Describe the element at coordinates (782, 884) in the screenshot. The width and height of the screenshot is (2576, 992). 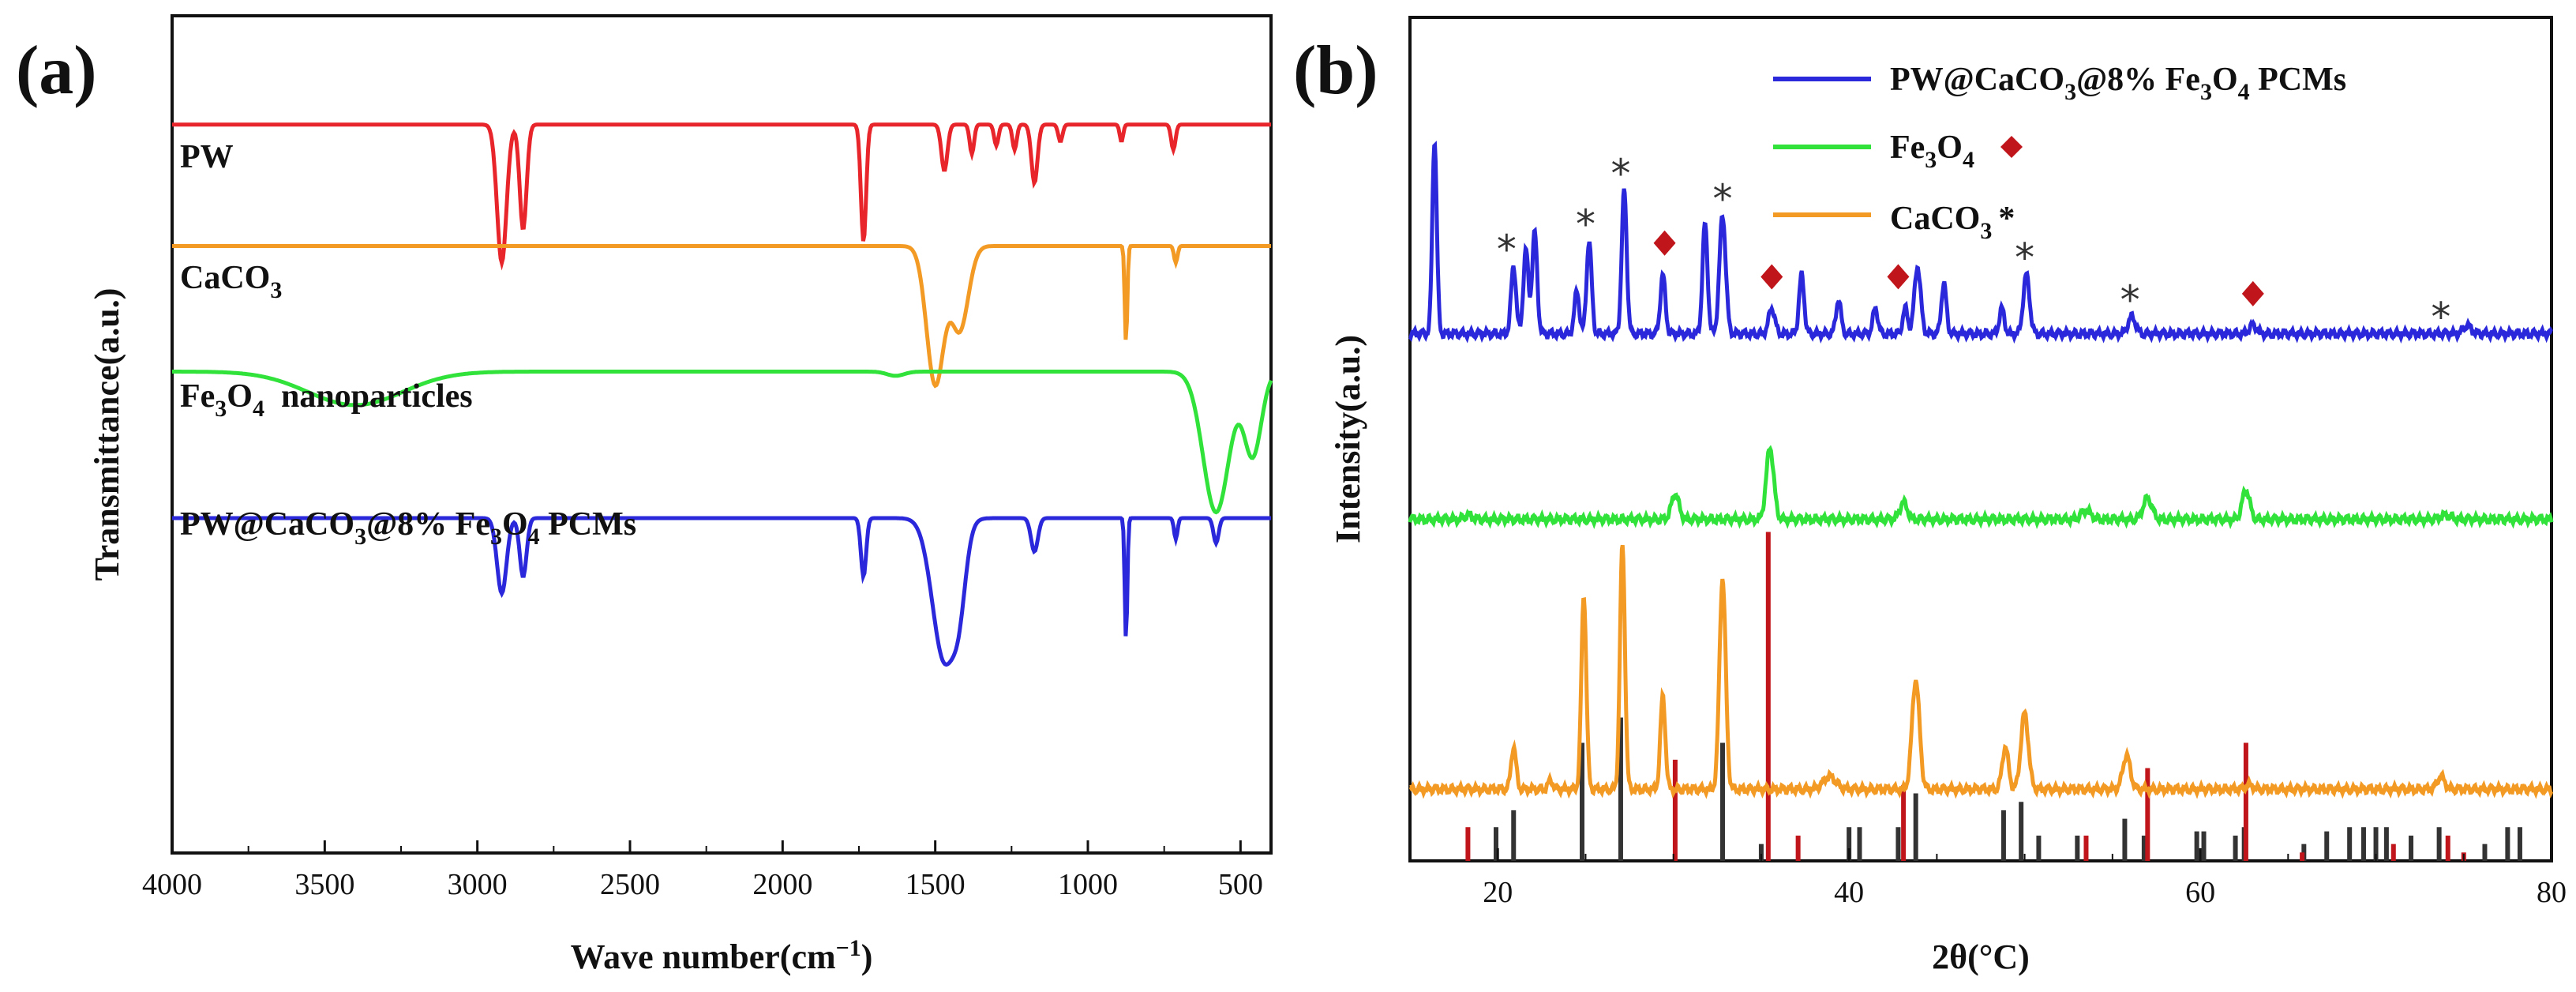
I see `panel-a-tick-label: 2000` at that location.